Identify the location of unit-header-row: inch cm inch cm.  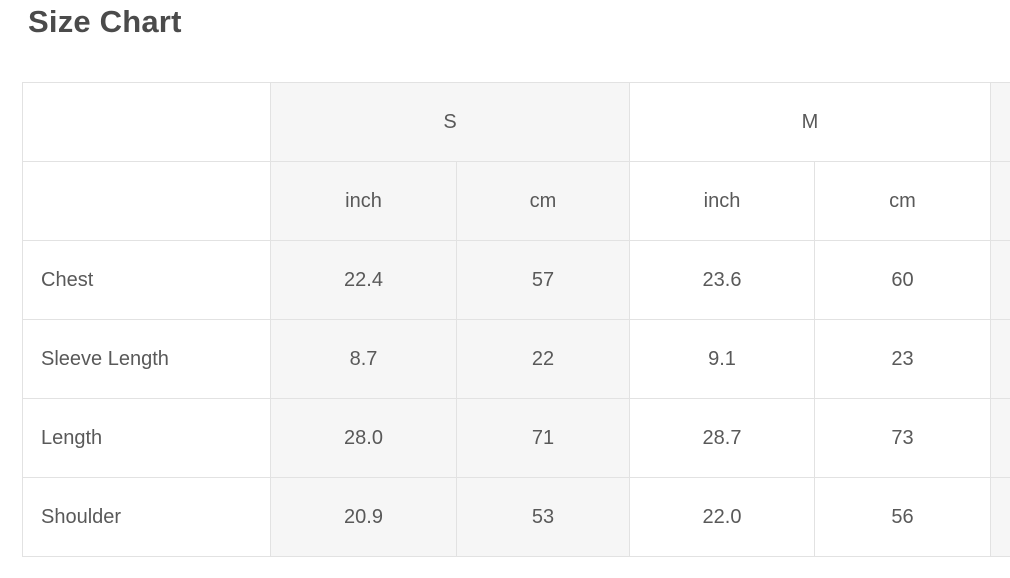
(516, 201).